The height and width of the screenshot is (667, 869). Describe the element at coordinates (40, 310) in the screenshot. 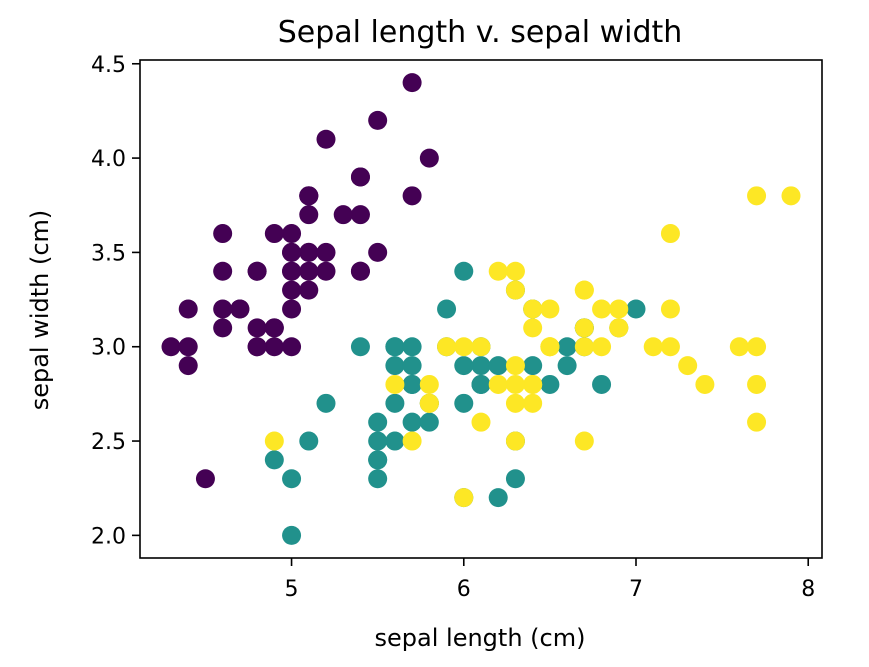

I see `y-axis-label: sepal width (cm)` at that location.